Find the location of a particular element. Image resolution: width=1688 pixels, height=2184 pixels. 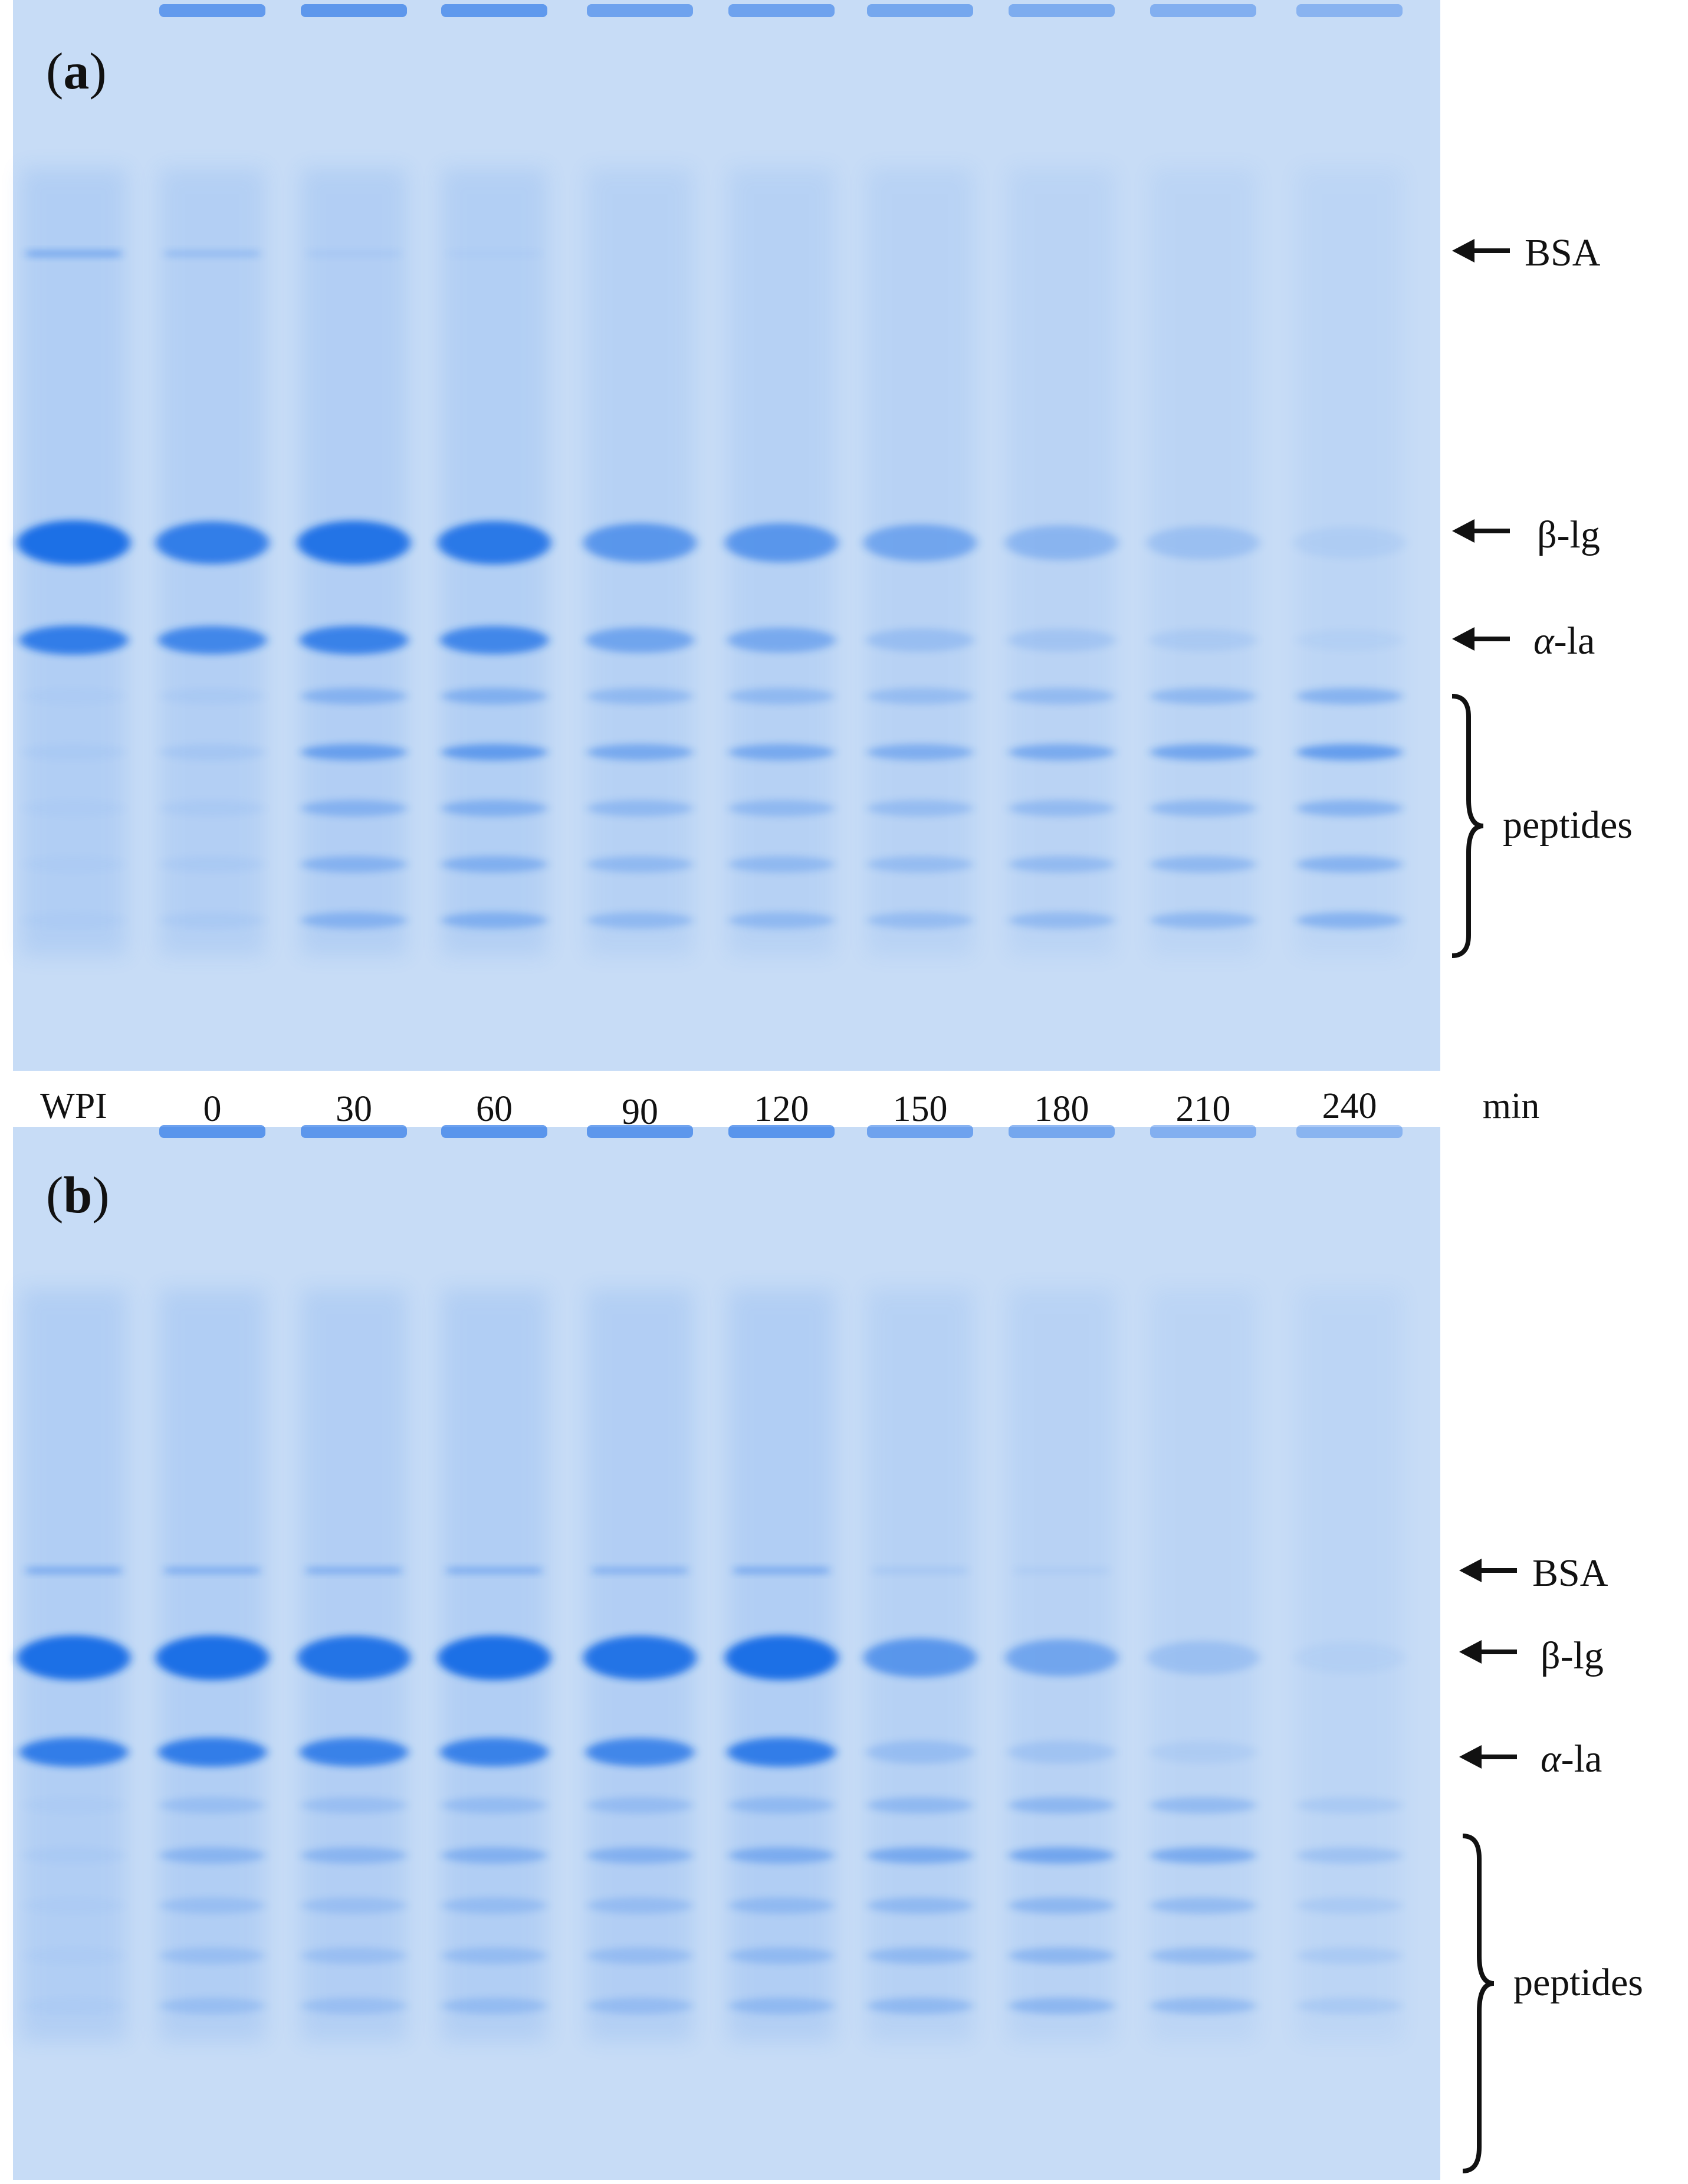

marker-beta-lg-a: β-lg is located at coordinates (1526, 534).